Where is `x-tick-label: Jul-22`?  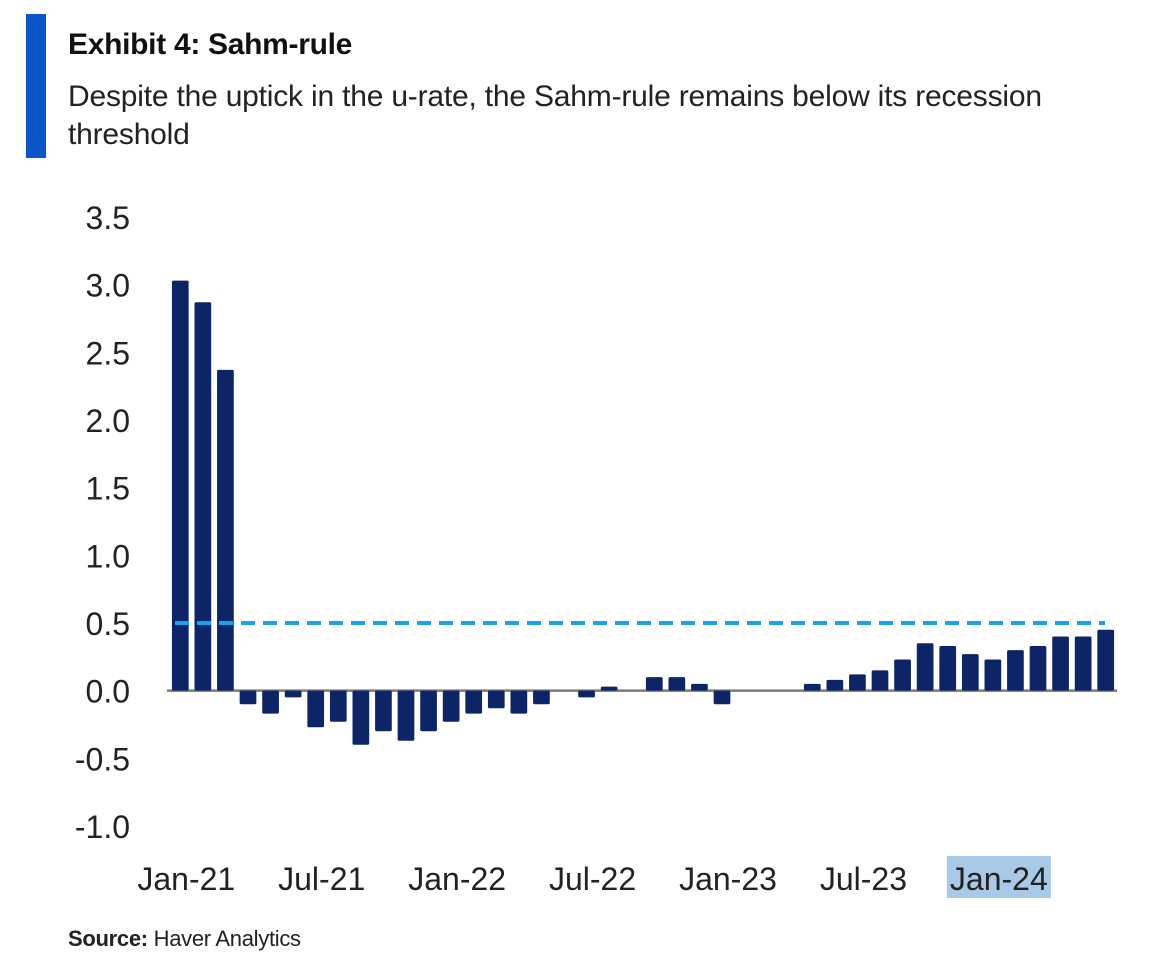 x-tick-label: Jul-22 is located at coordinates (592, 879).